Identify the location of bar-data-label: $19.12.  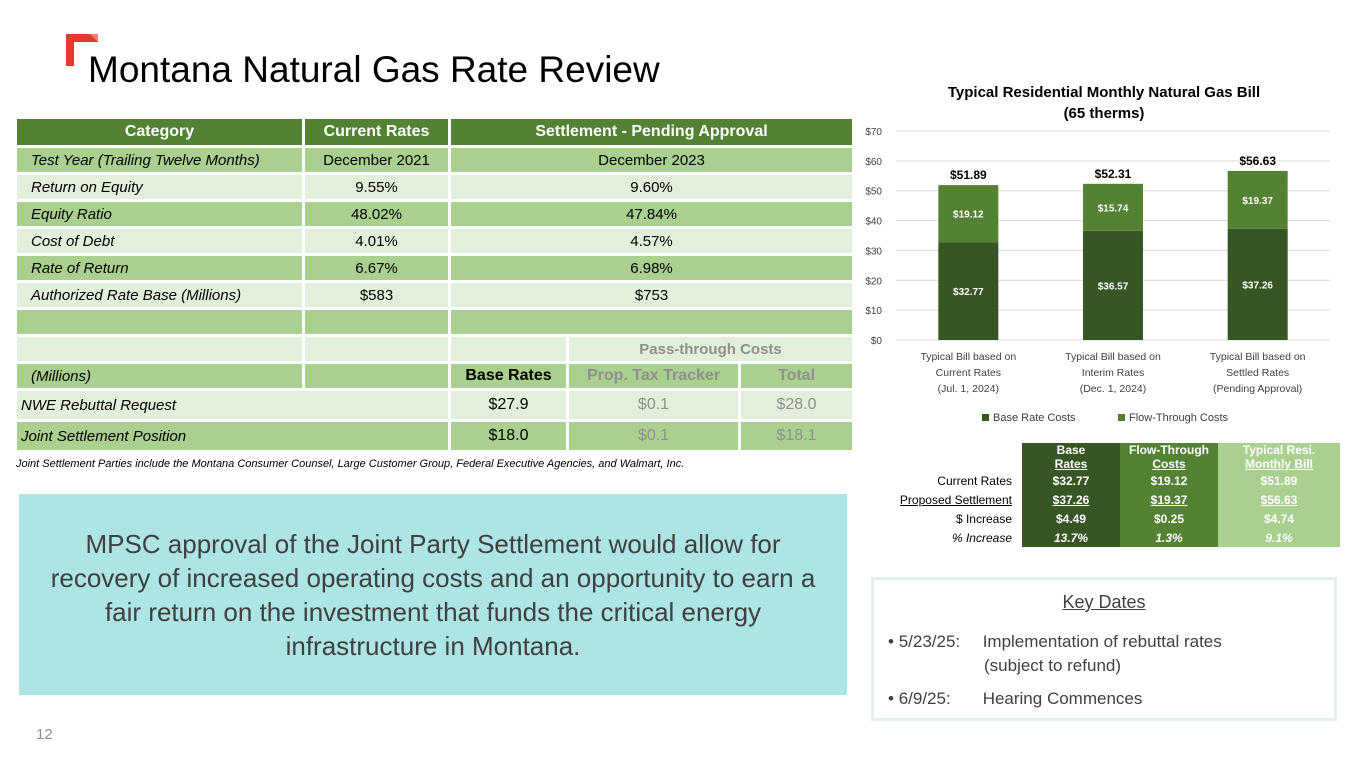
(968, 215).